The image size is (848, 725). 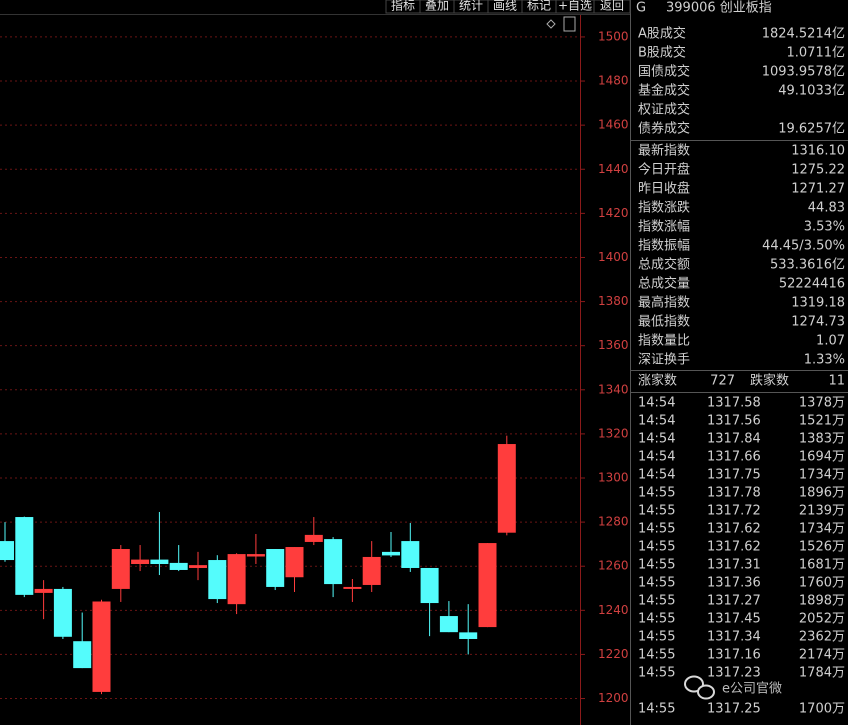 What do you see at coordinates (613, 81) in the screenshot?
I see `y-tick-label: 1480` at bounding box center [613, 81].